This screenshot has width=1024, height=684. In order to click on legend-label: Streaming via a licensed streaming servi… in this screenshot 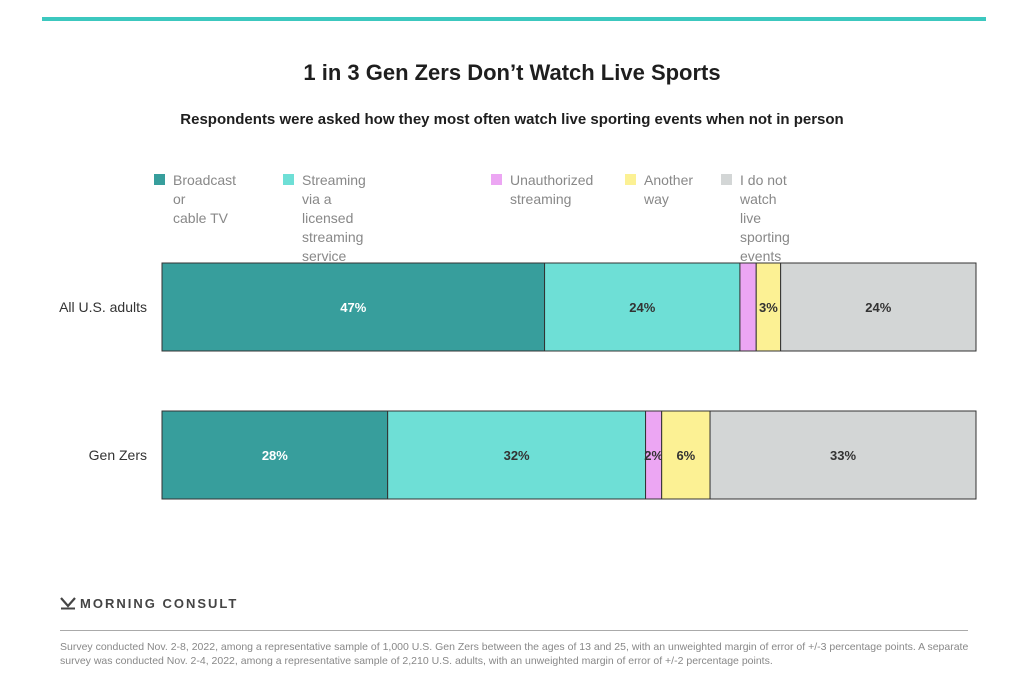, I will do `click(334, 218)`.